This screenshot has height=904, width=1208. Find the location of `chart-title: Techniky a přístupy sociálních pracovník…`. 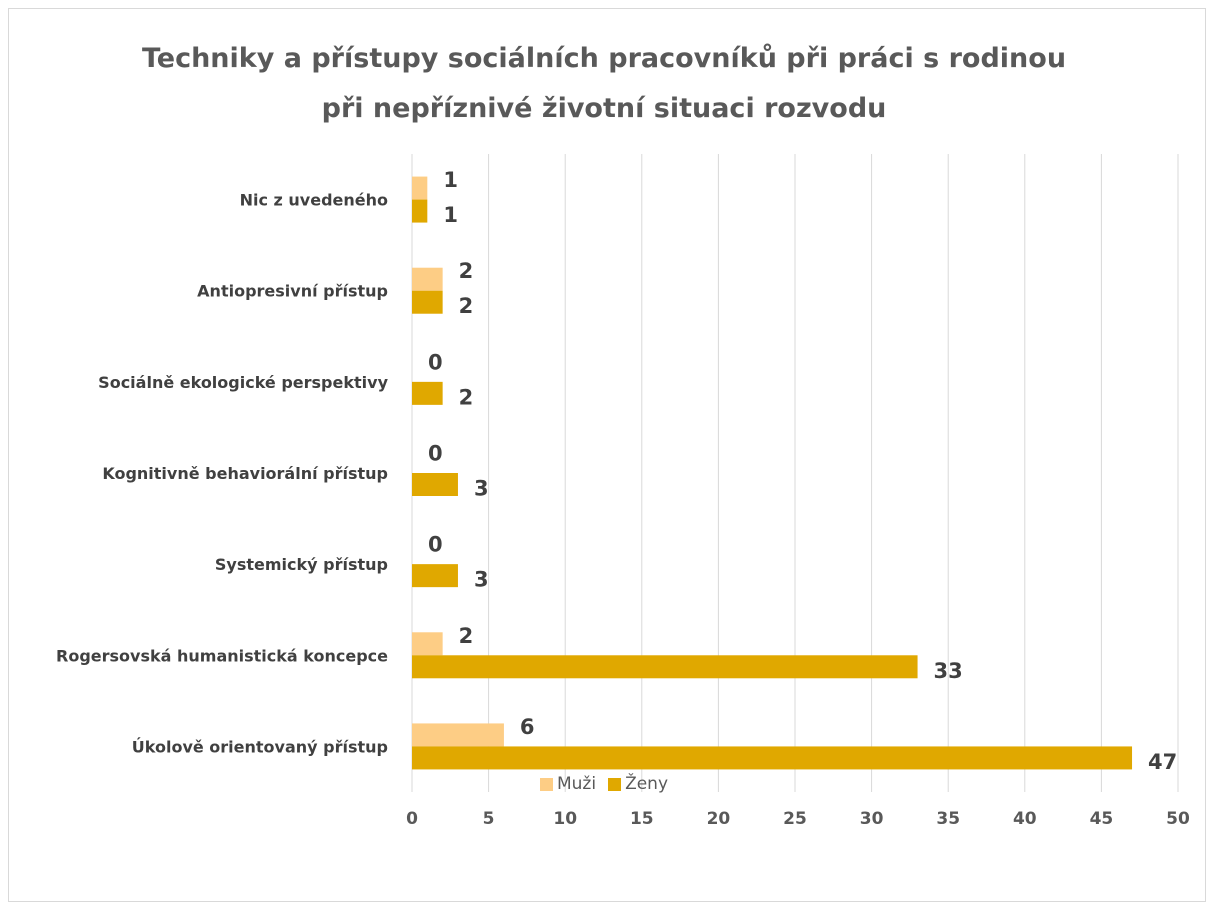

chart-title: Techniky a přístupy sociálních pracovník… is located at coordinates (604, 84).